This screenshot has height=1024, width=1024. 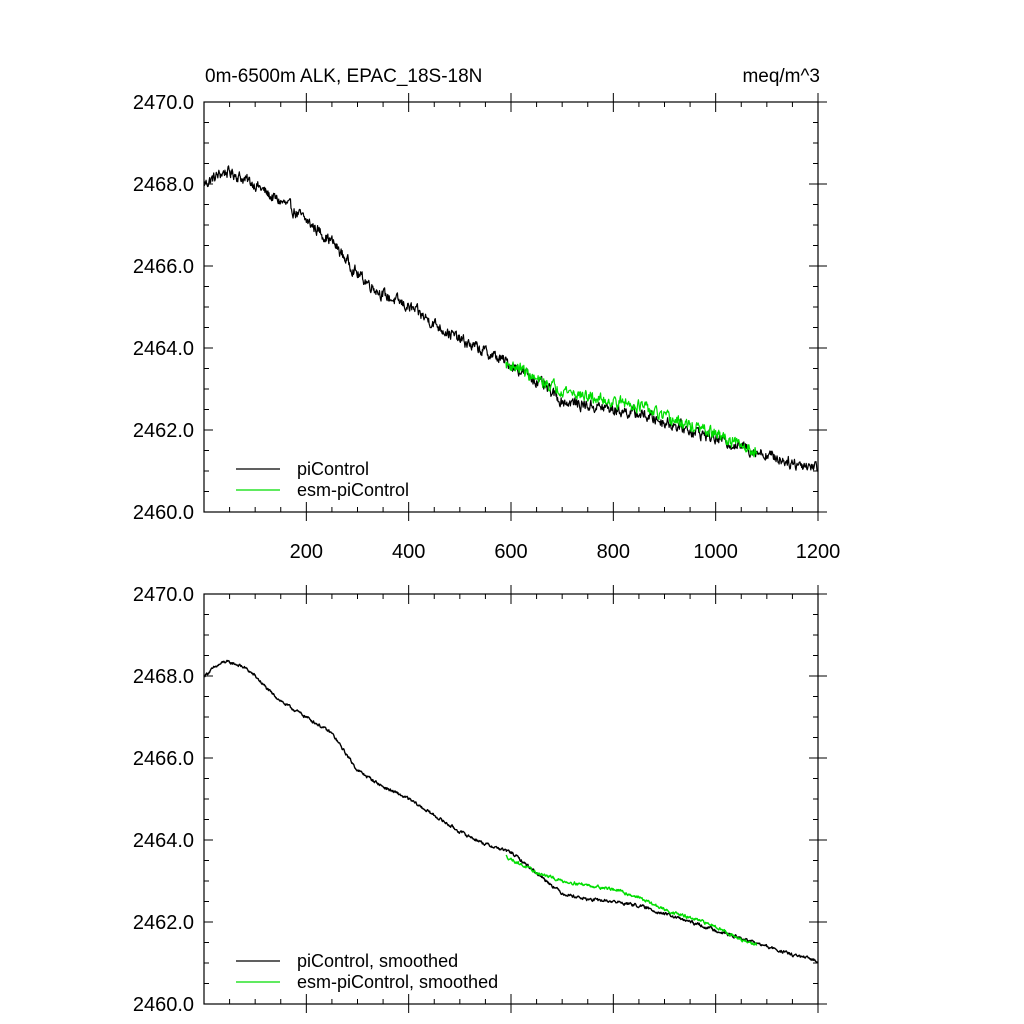 I want to click on x-tick-label: 1200, so click(x=818, y=552).